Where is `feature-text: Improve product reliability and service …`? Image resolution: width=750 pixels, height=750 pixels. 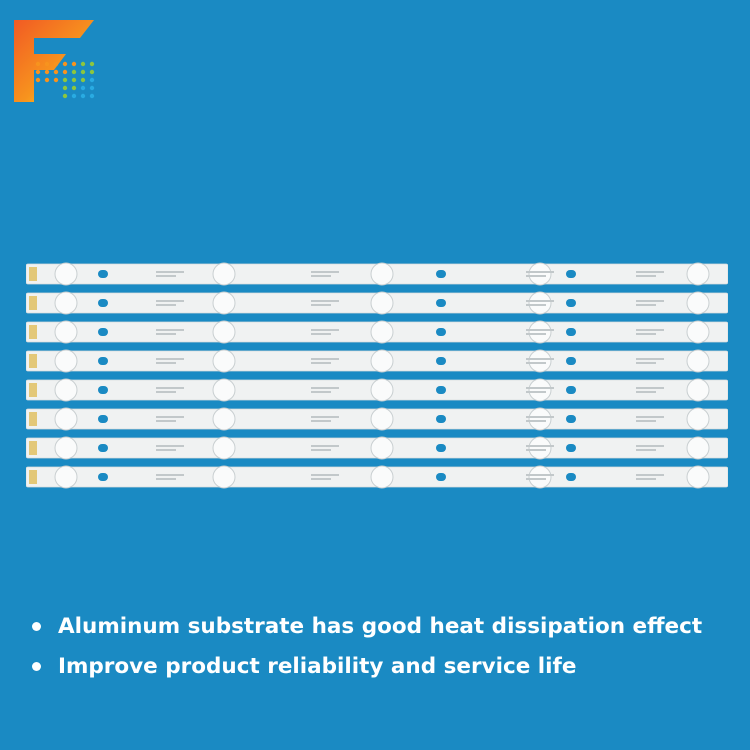 feature-text: Improve product reliability and service … is located at coordinates (317, 666).